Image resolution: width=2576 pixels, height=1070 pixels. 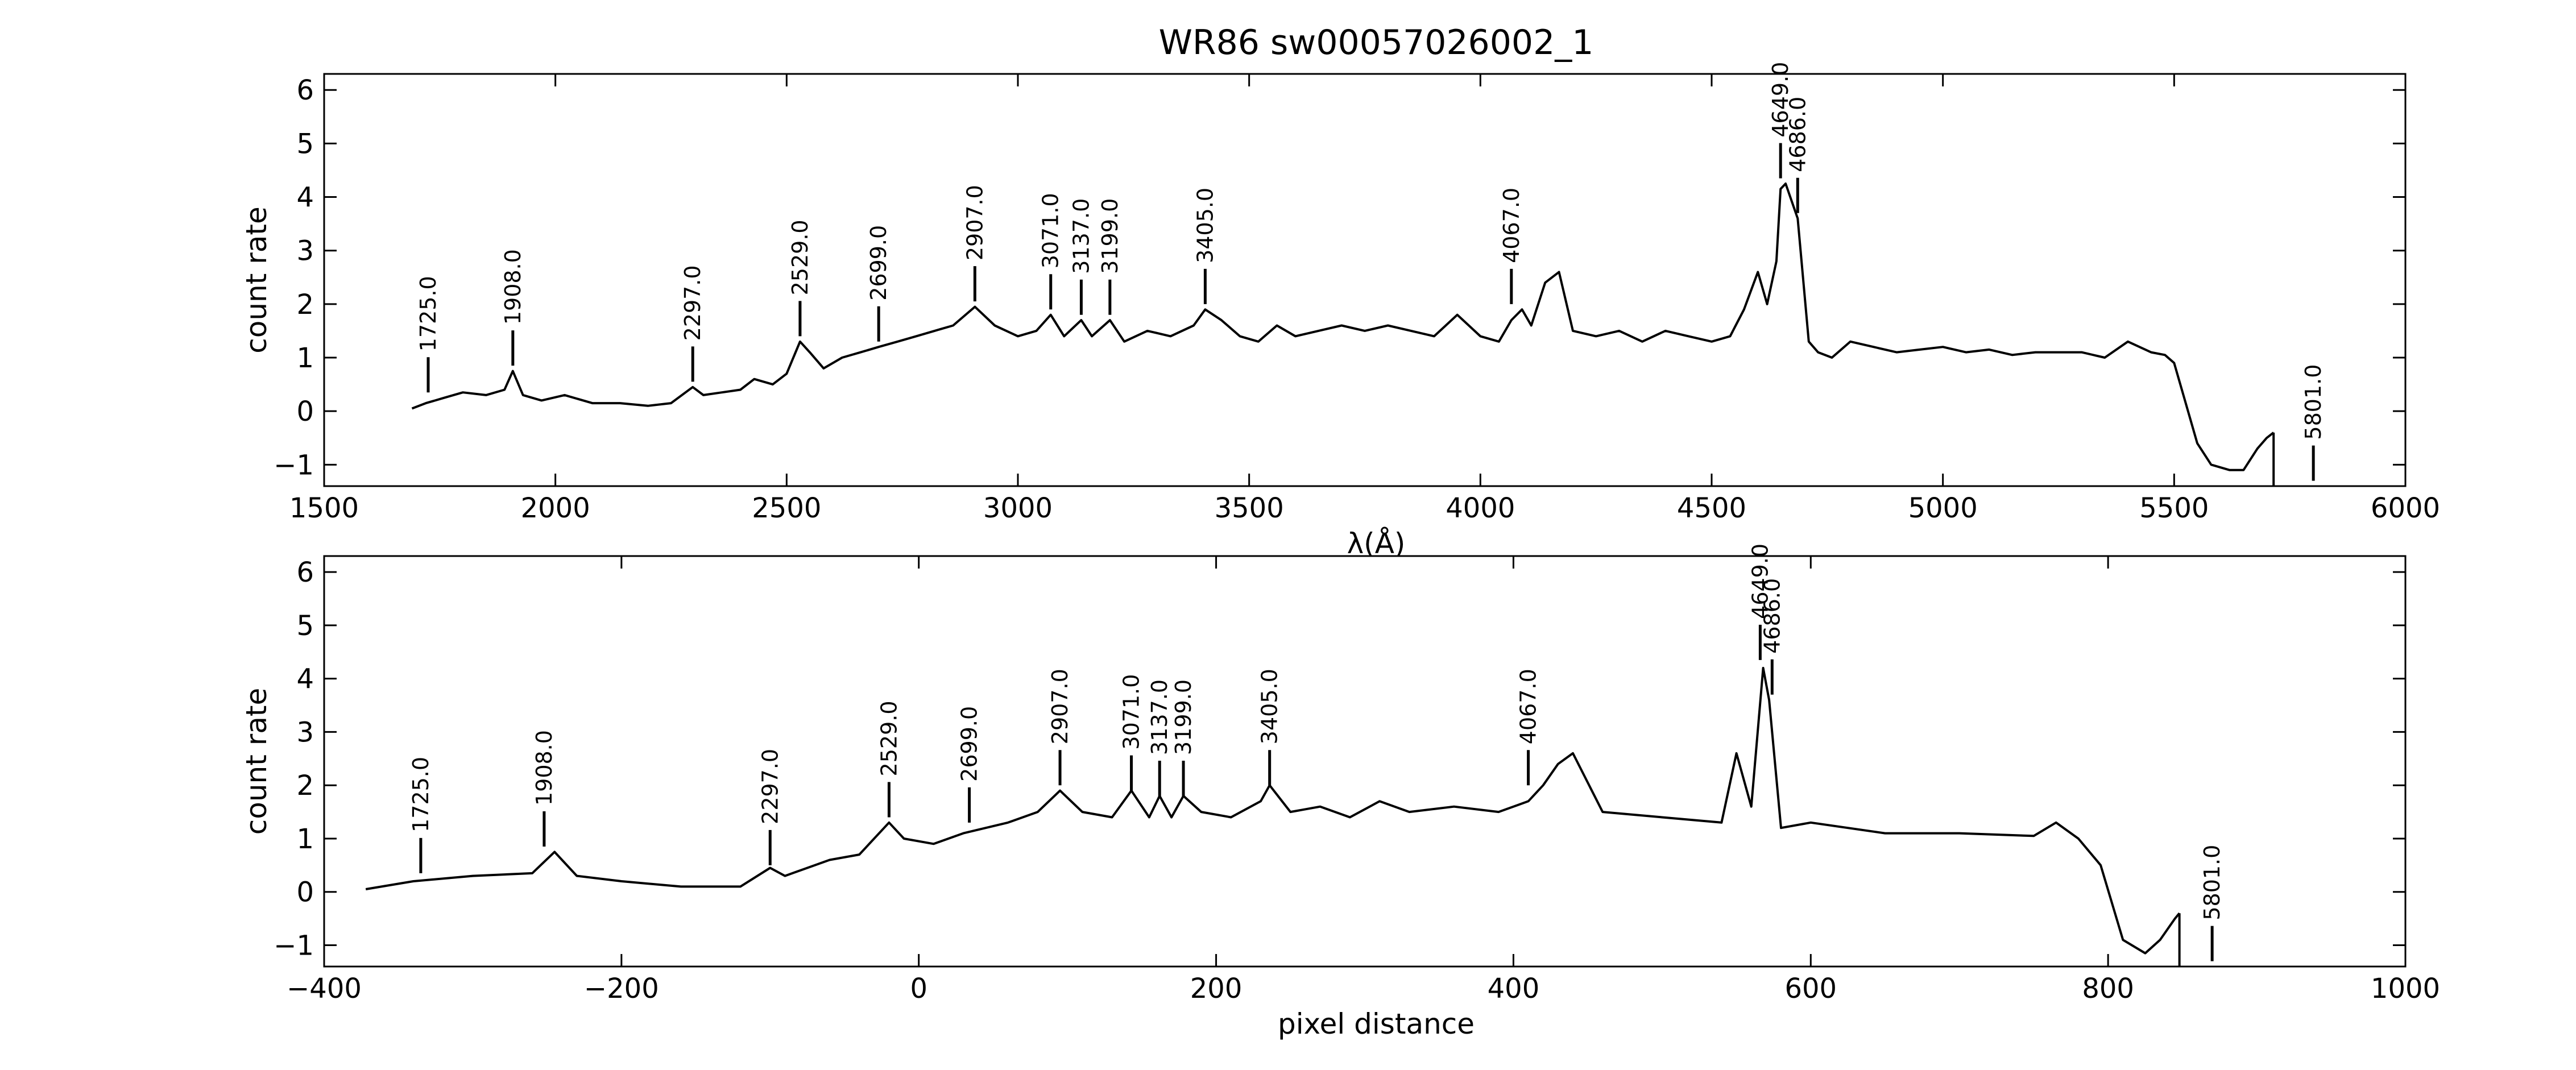 What do you see at coordinates (1810, 989) in the screenshot?
I see `bottom-xtick-label-5: 600` at bounding box center [1810, 989].